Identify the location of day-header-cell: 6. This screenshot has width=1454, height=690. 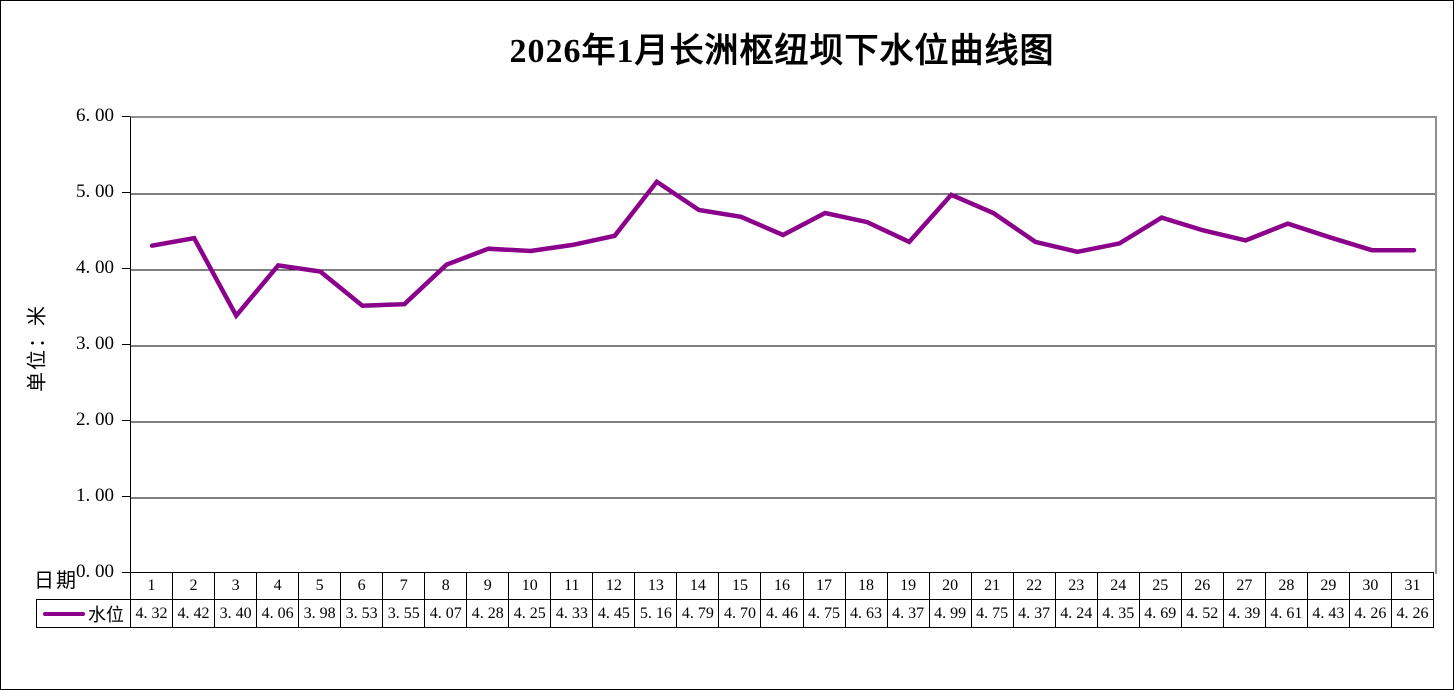
(362, 586).